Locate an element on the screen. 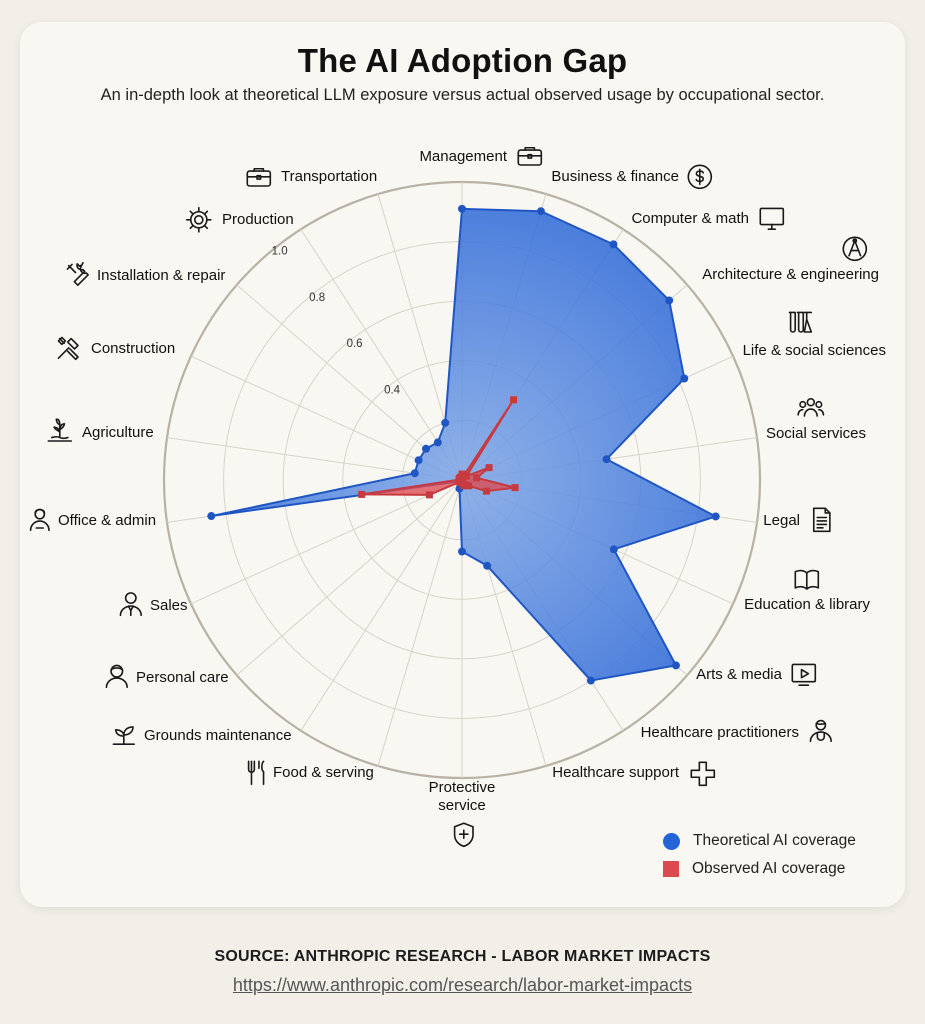  series-observed is located at coordinates (438, 447).